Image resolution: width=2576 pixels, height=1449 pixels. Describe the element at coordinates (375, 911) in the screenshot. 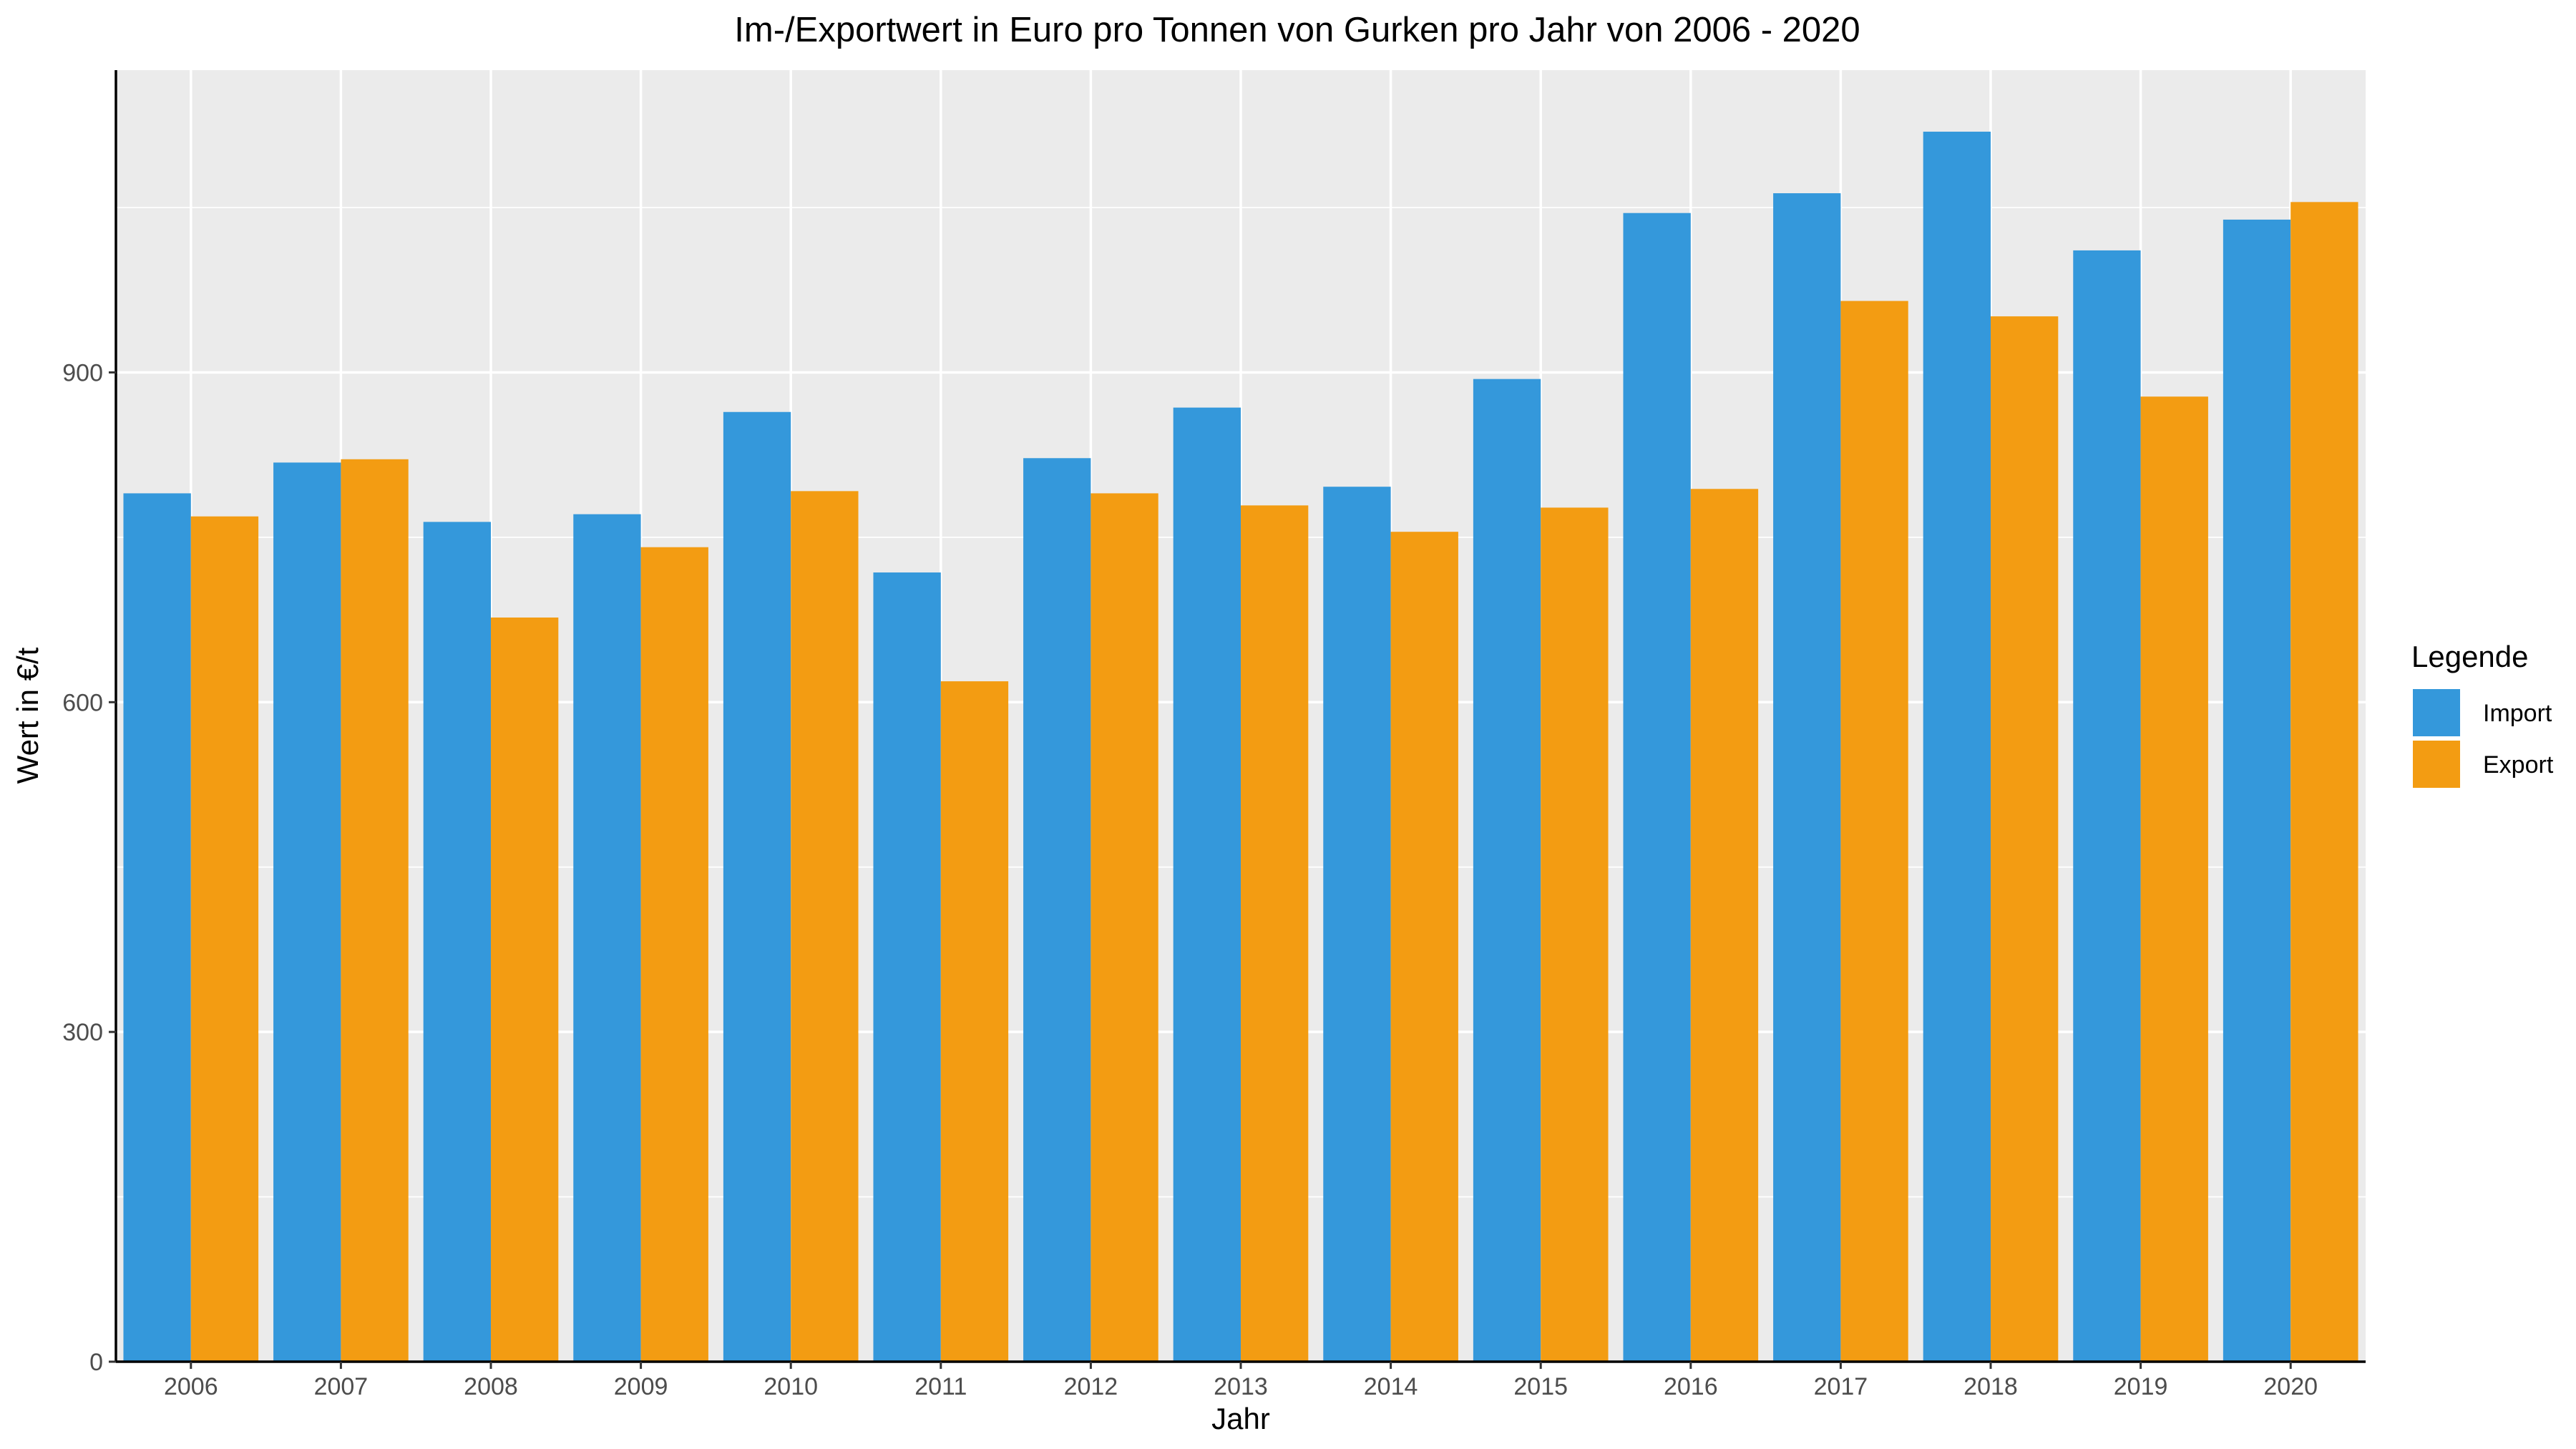

I see `bar-export-2007` at that location.